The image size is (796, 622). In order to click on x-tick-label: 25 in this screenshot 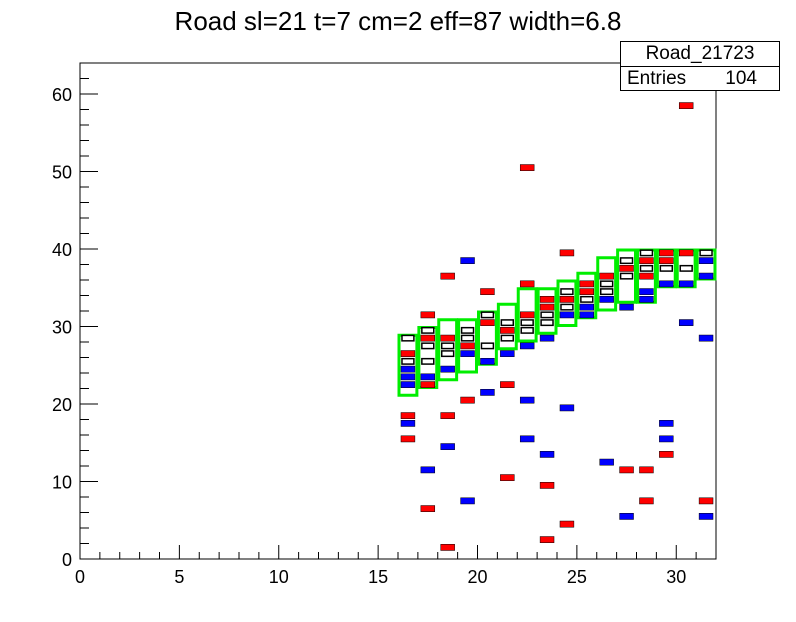, I will do `click(577, 577)`.